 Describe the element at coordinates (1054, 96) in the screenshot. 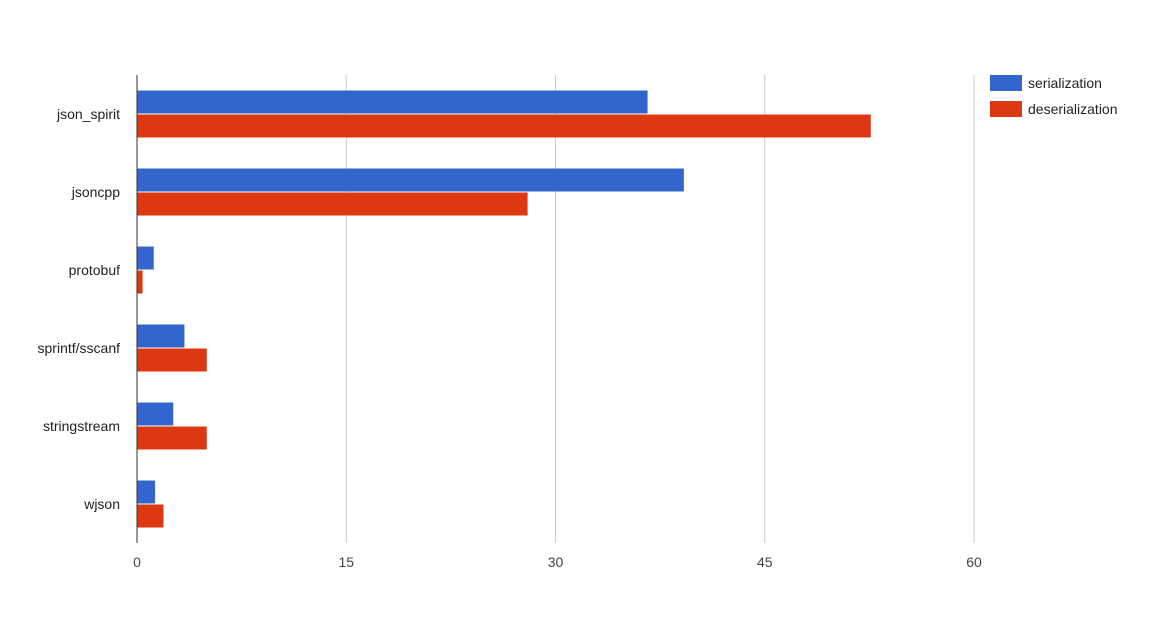

I see `legend: serialization deserialization` at that location.